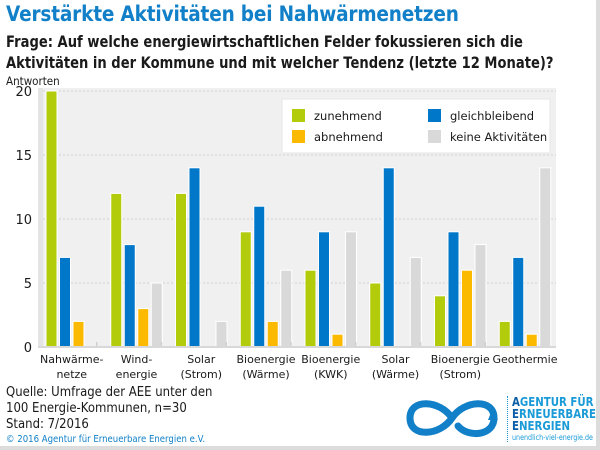 The height and width of the screenshot is (450, 600). I want to click on y-tick-label: 10, so click(23, 220).